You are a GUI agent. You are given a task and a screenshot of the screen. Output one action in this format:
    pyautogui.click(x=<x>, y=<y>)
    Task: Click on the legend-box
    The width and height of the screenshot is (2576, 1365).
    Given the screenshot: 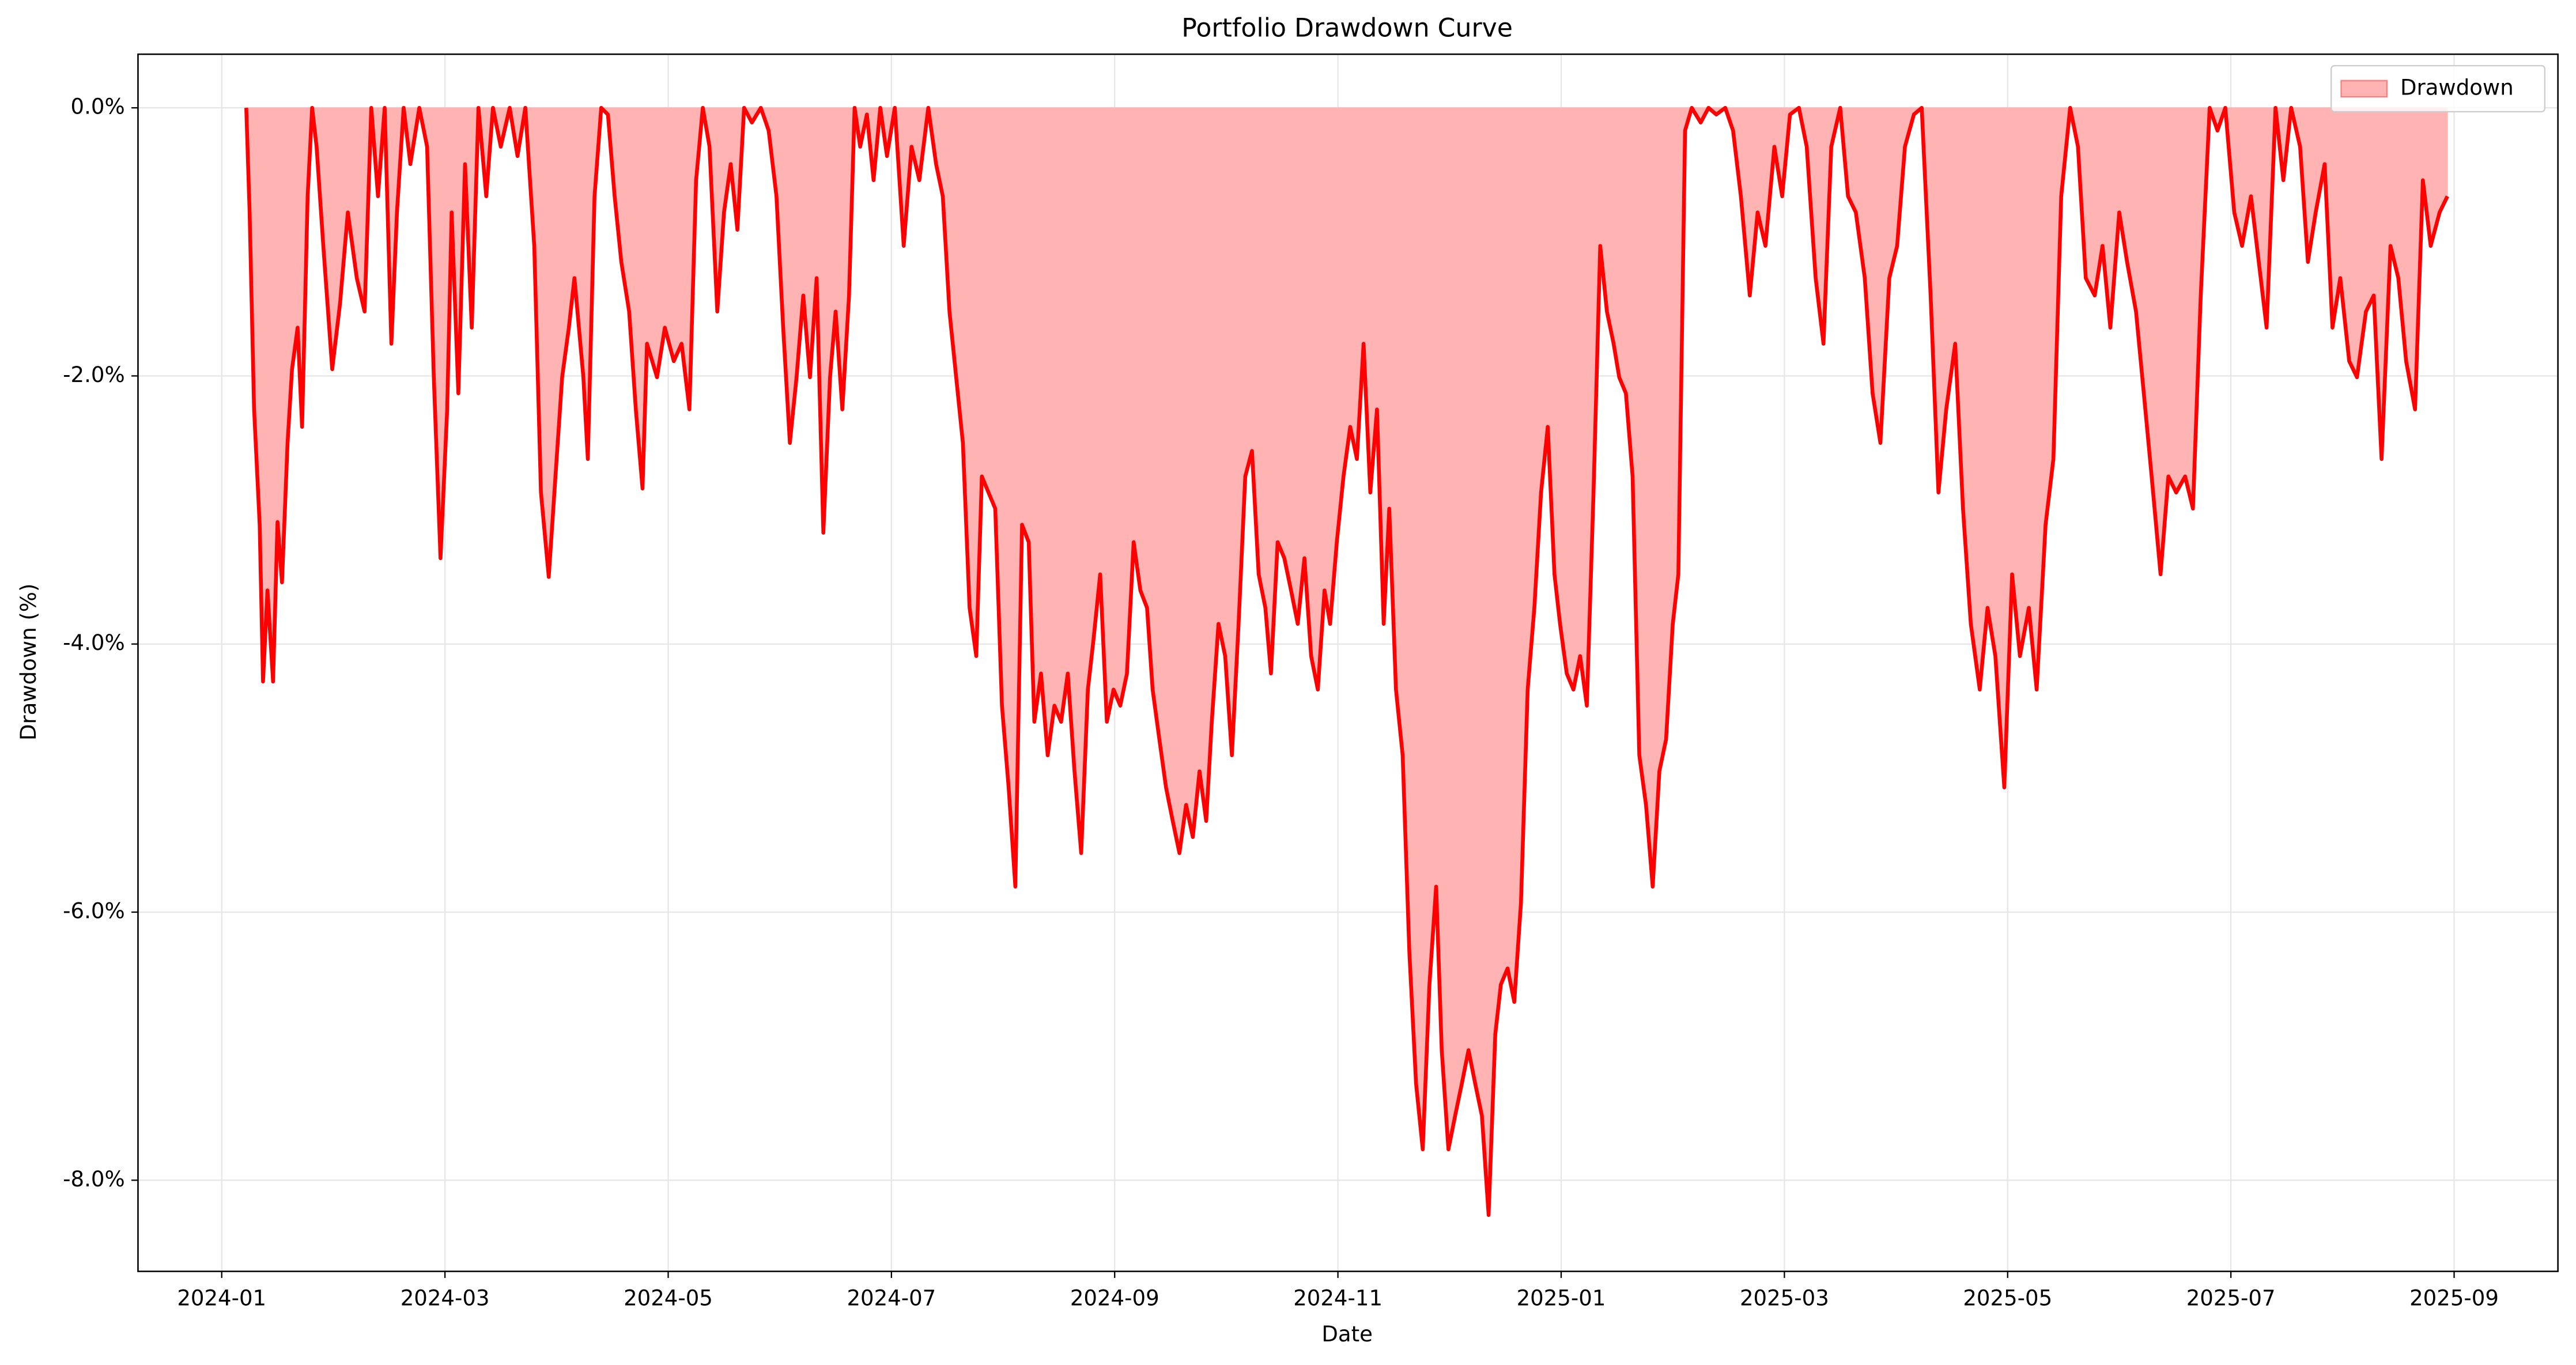 What is the action you would take?
    pyautogui.click(x=2438, y=89)
    